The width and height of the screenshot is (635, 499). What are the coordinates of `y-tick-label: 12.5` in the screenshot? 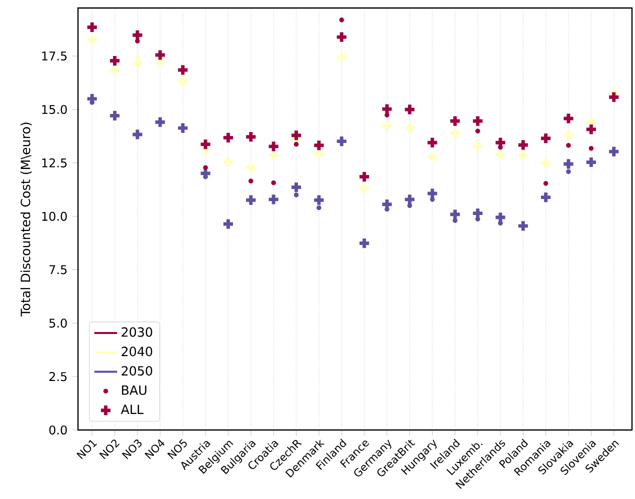 It's located at (54, 163).